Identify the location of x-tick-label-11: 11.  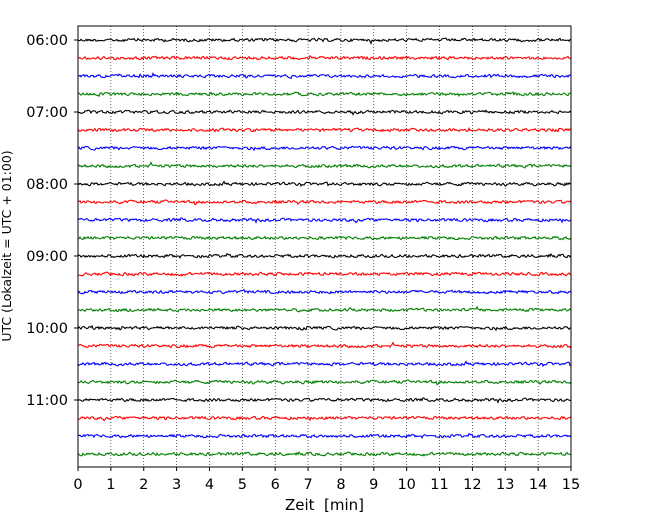
(439, 485).